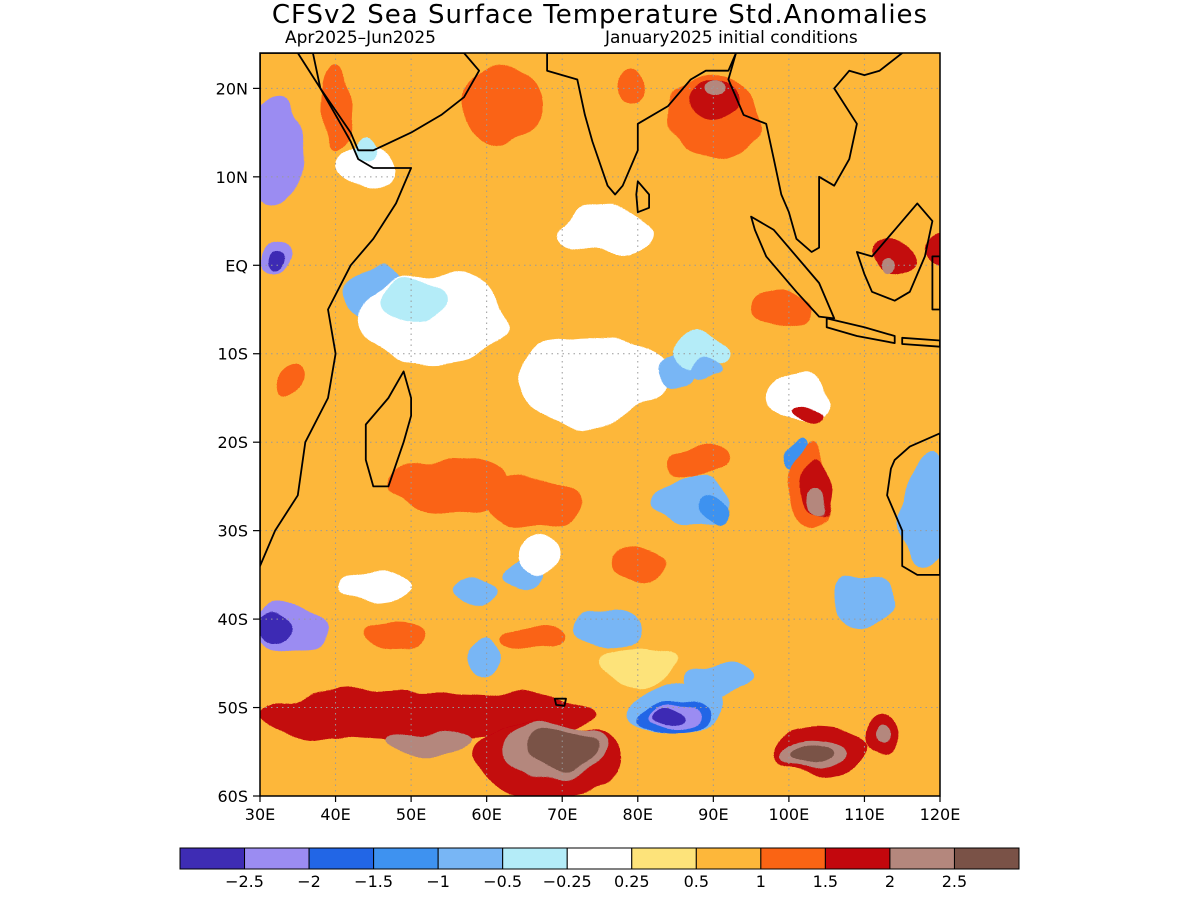  I want to click on coastline-indochina, so click(815, 153).